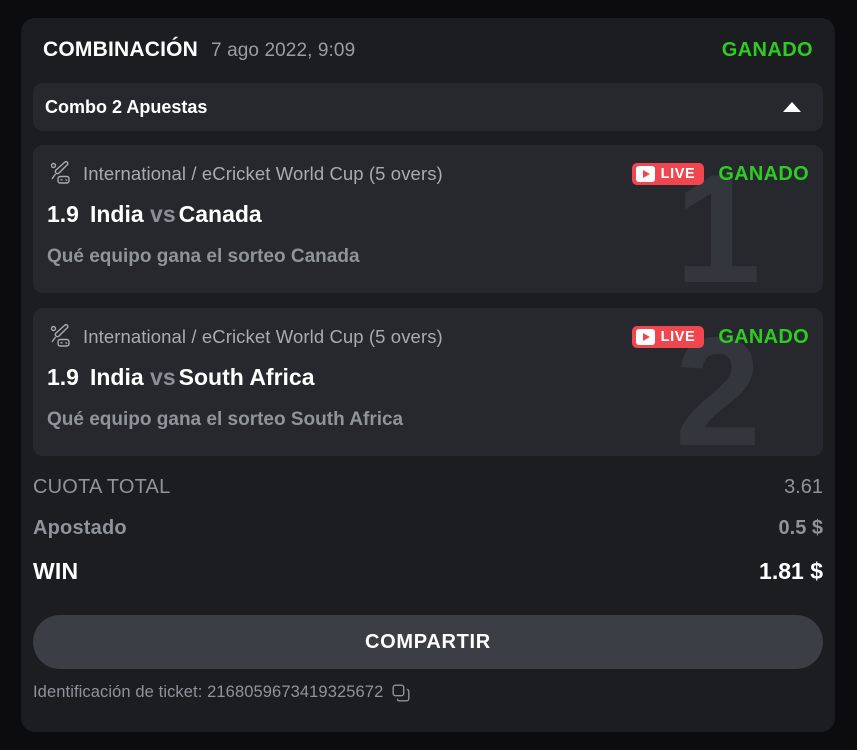 This screenshot has width=857, height=750. Describe the element at coordinates (428, 107) in the screenshot. I see `combo-toggle-bar: Combo 2 Apuestas` at that location.